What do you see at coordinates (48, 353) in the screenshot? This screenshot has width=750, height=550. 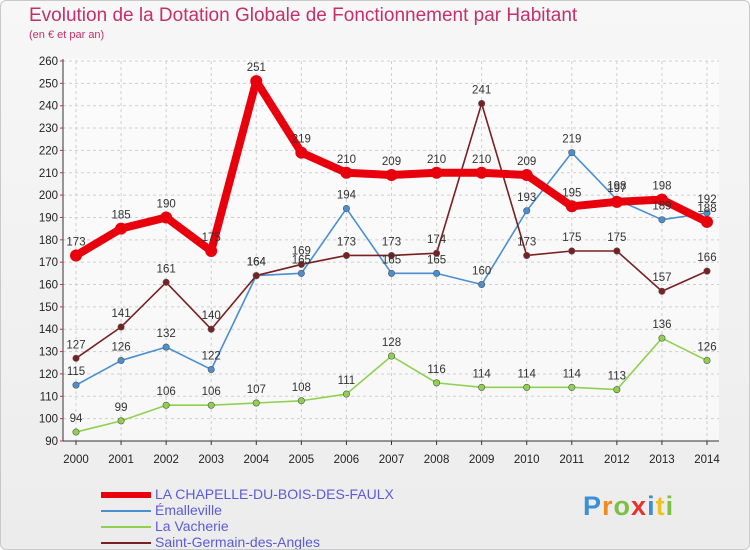 I see `y-tick-label: 130` at bounding box center [48, 353].